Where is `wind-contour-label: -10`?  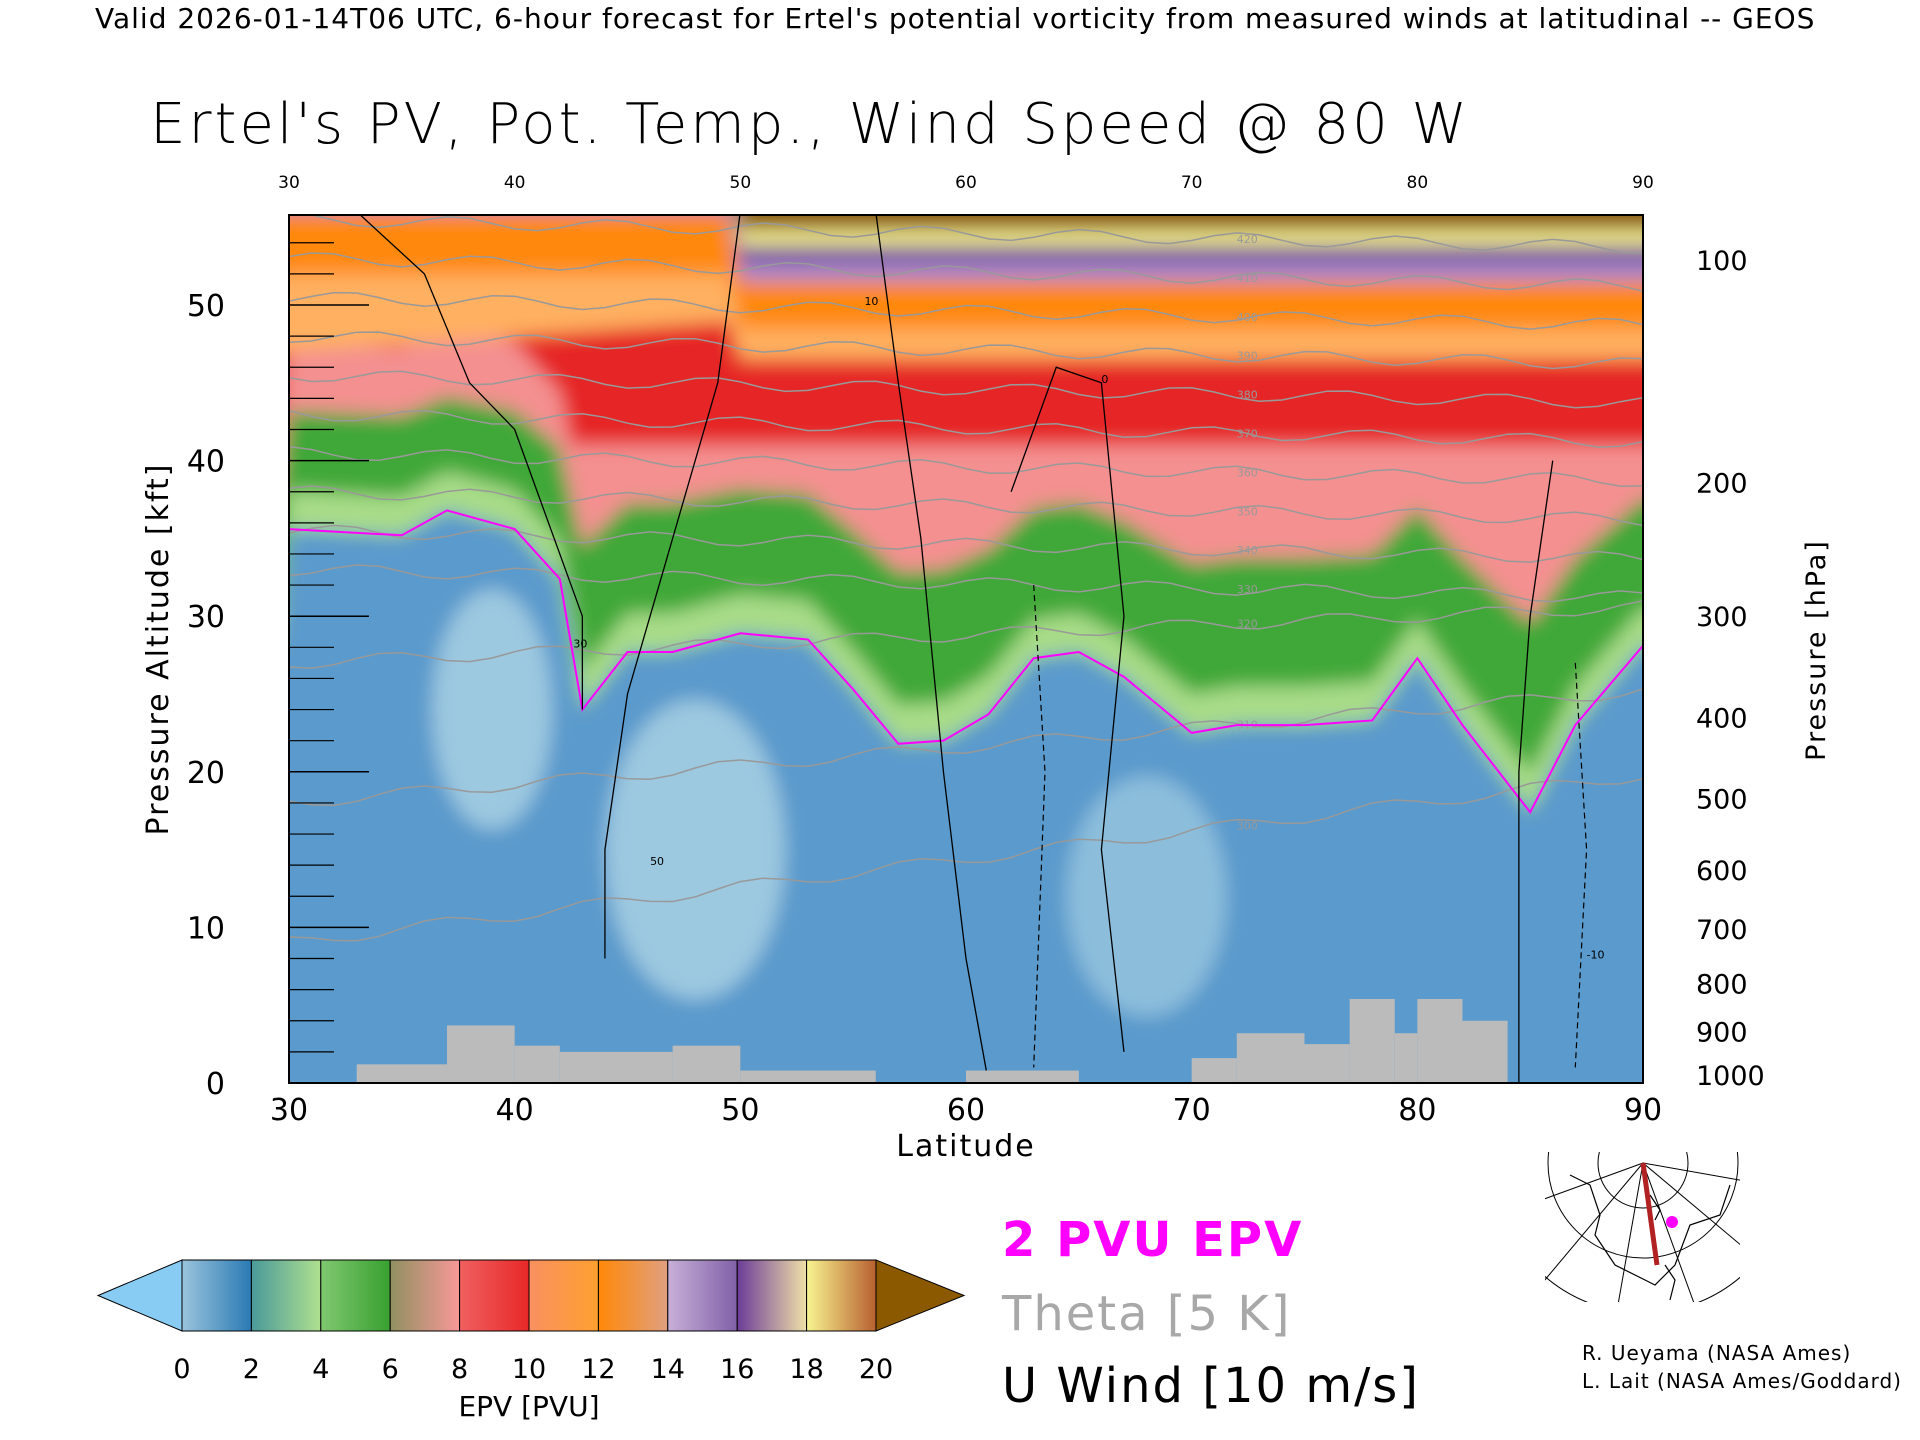
wind-contour-label: -10 is located at coordinates (1596, 955).